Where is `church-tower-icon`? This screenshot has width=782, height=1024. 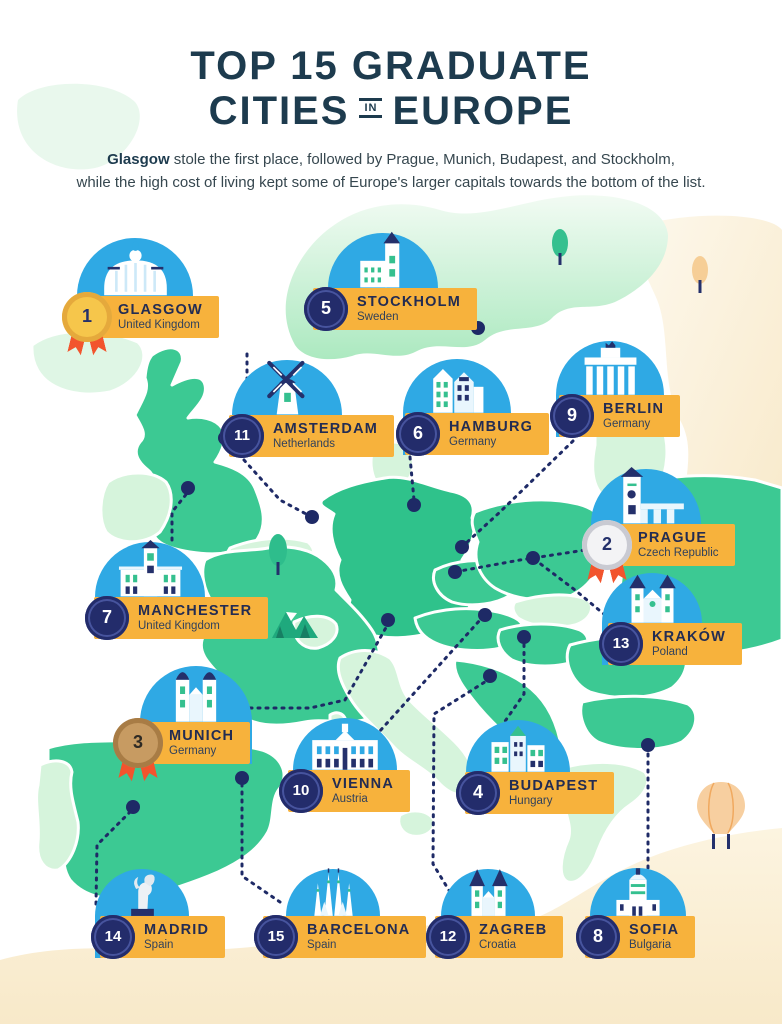 church-tower-icon is located at coordinates (379, 259).